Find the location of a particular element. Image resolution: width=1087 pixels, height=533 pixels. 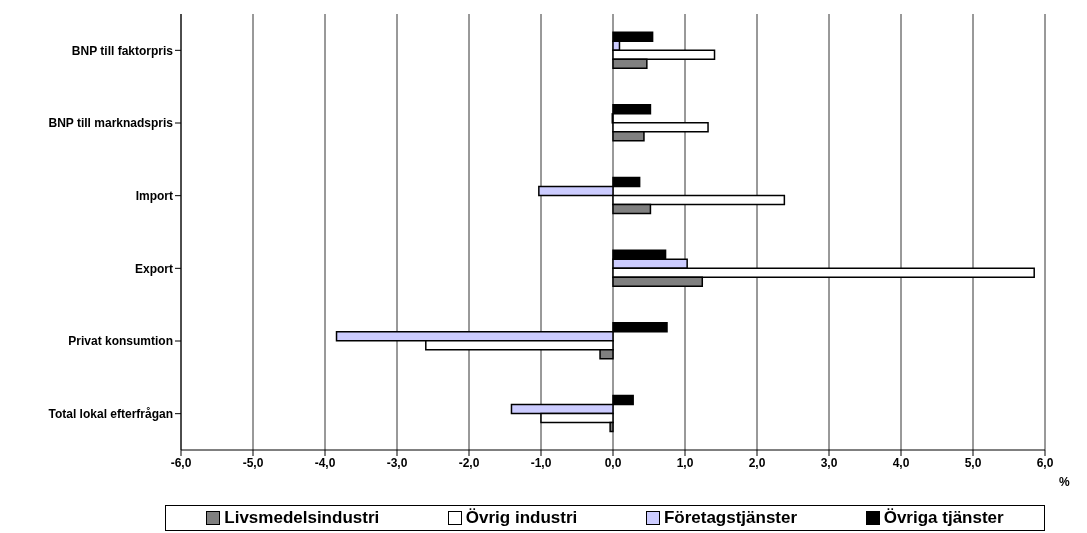

x-tick-label: -6,0 is located at coordinates (181, 462).